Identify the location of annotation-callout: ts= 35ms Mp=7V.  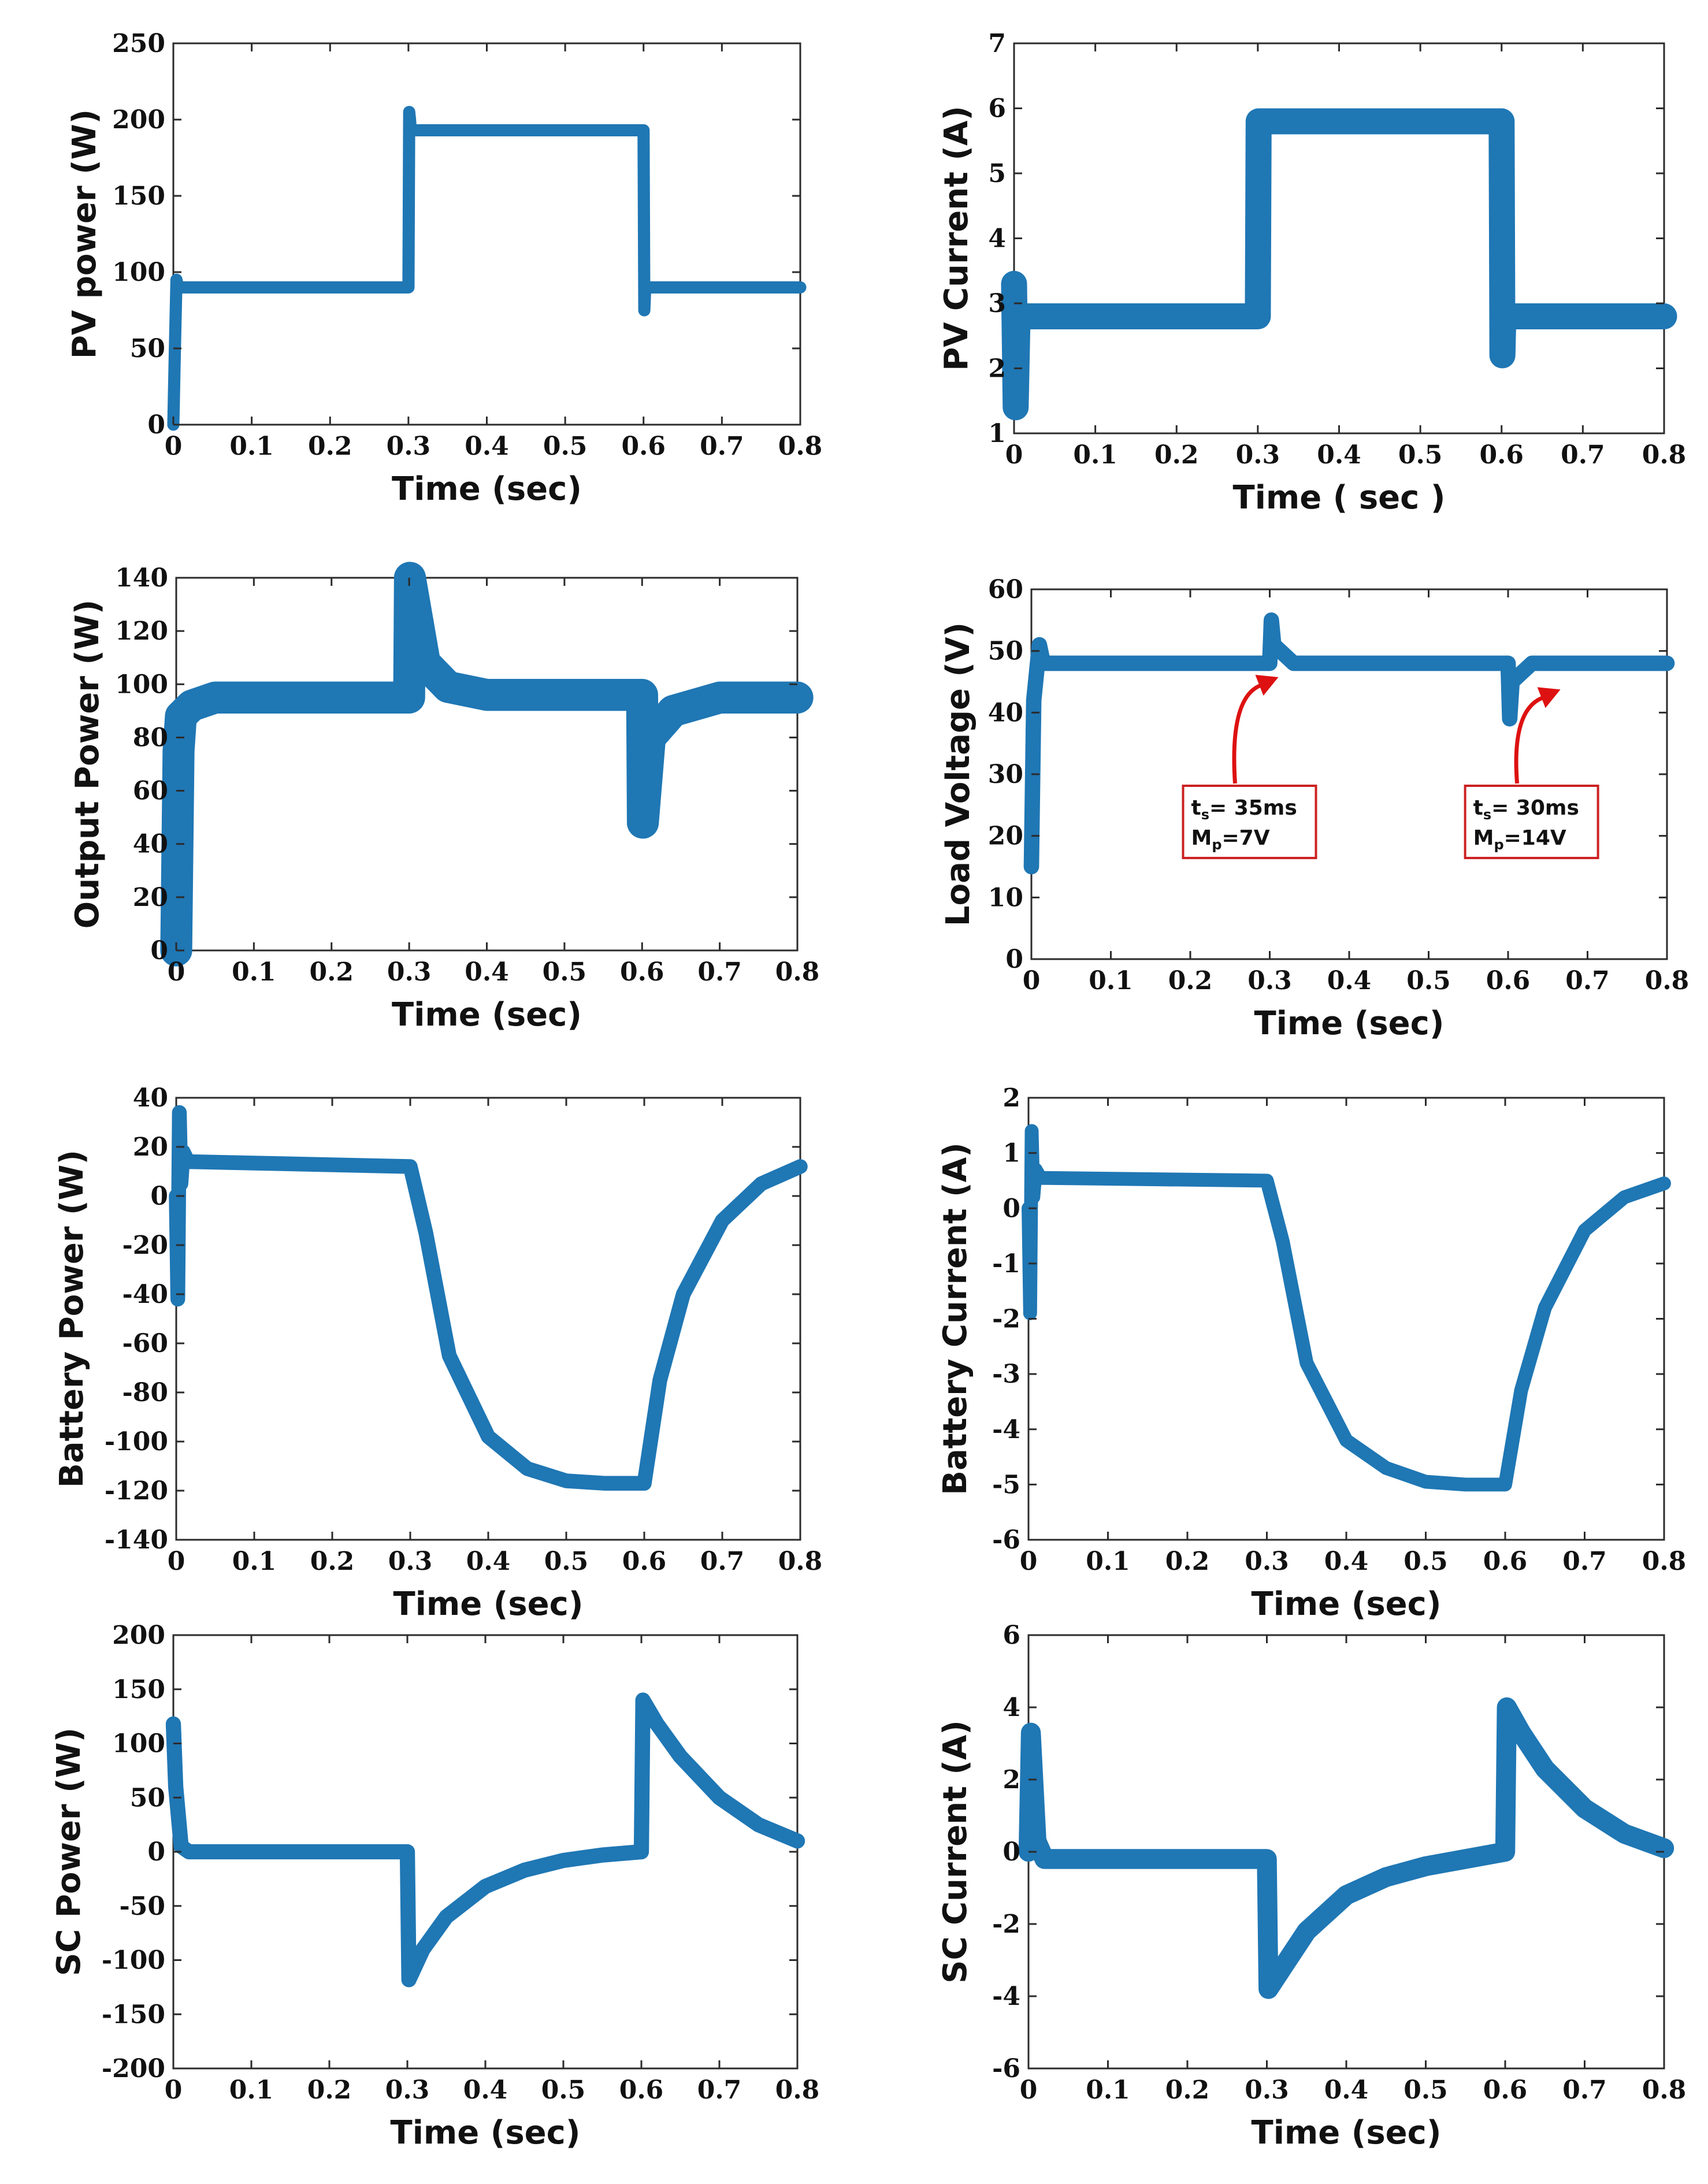
(1249, 767).